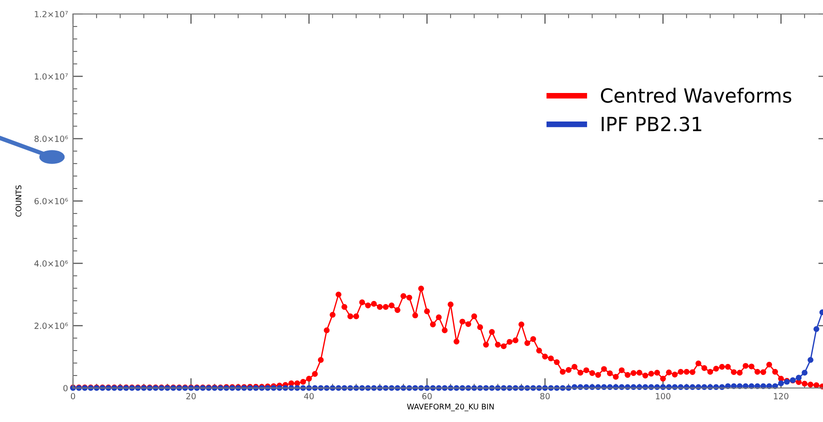  Describe the element at coordinates (51, 201) in the screenshot. I see `y-tick-label: 6.0×10⁶` at that location.